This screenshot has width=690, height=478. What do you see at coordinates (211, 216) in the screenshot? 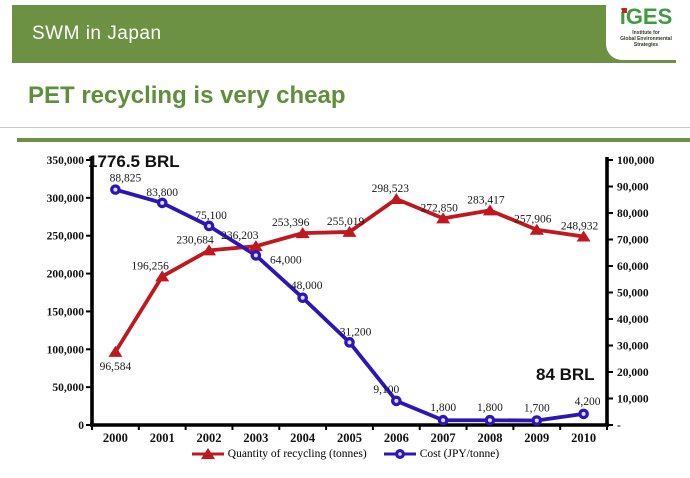
I see `data-point-label: 75,100` at bounding box center [211, 216].